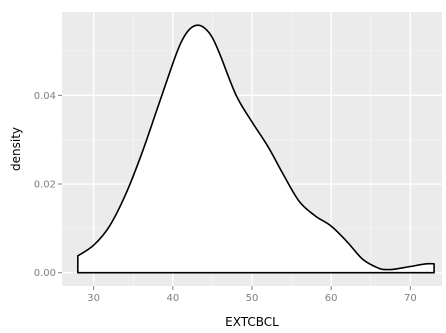 This screenshot has height=333, width=446. I want to click on x-tick-label: 50, so click(252, 298).